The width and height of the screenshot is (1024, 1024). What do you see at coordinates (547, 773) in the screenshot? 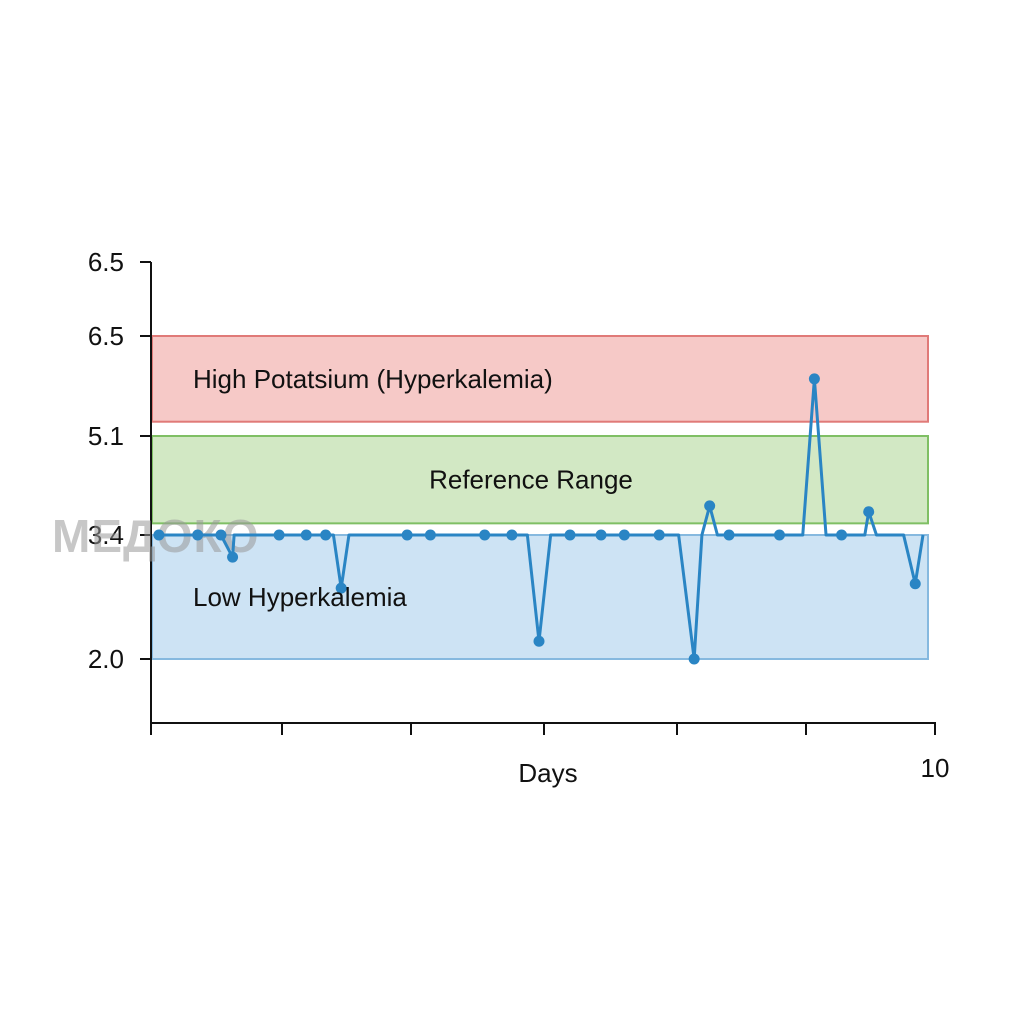
I see `x-axis-title: Days` at bounding box center [547, 773].